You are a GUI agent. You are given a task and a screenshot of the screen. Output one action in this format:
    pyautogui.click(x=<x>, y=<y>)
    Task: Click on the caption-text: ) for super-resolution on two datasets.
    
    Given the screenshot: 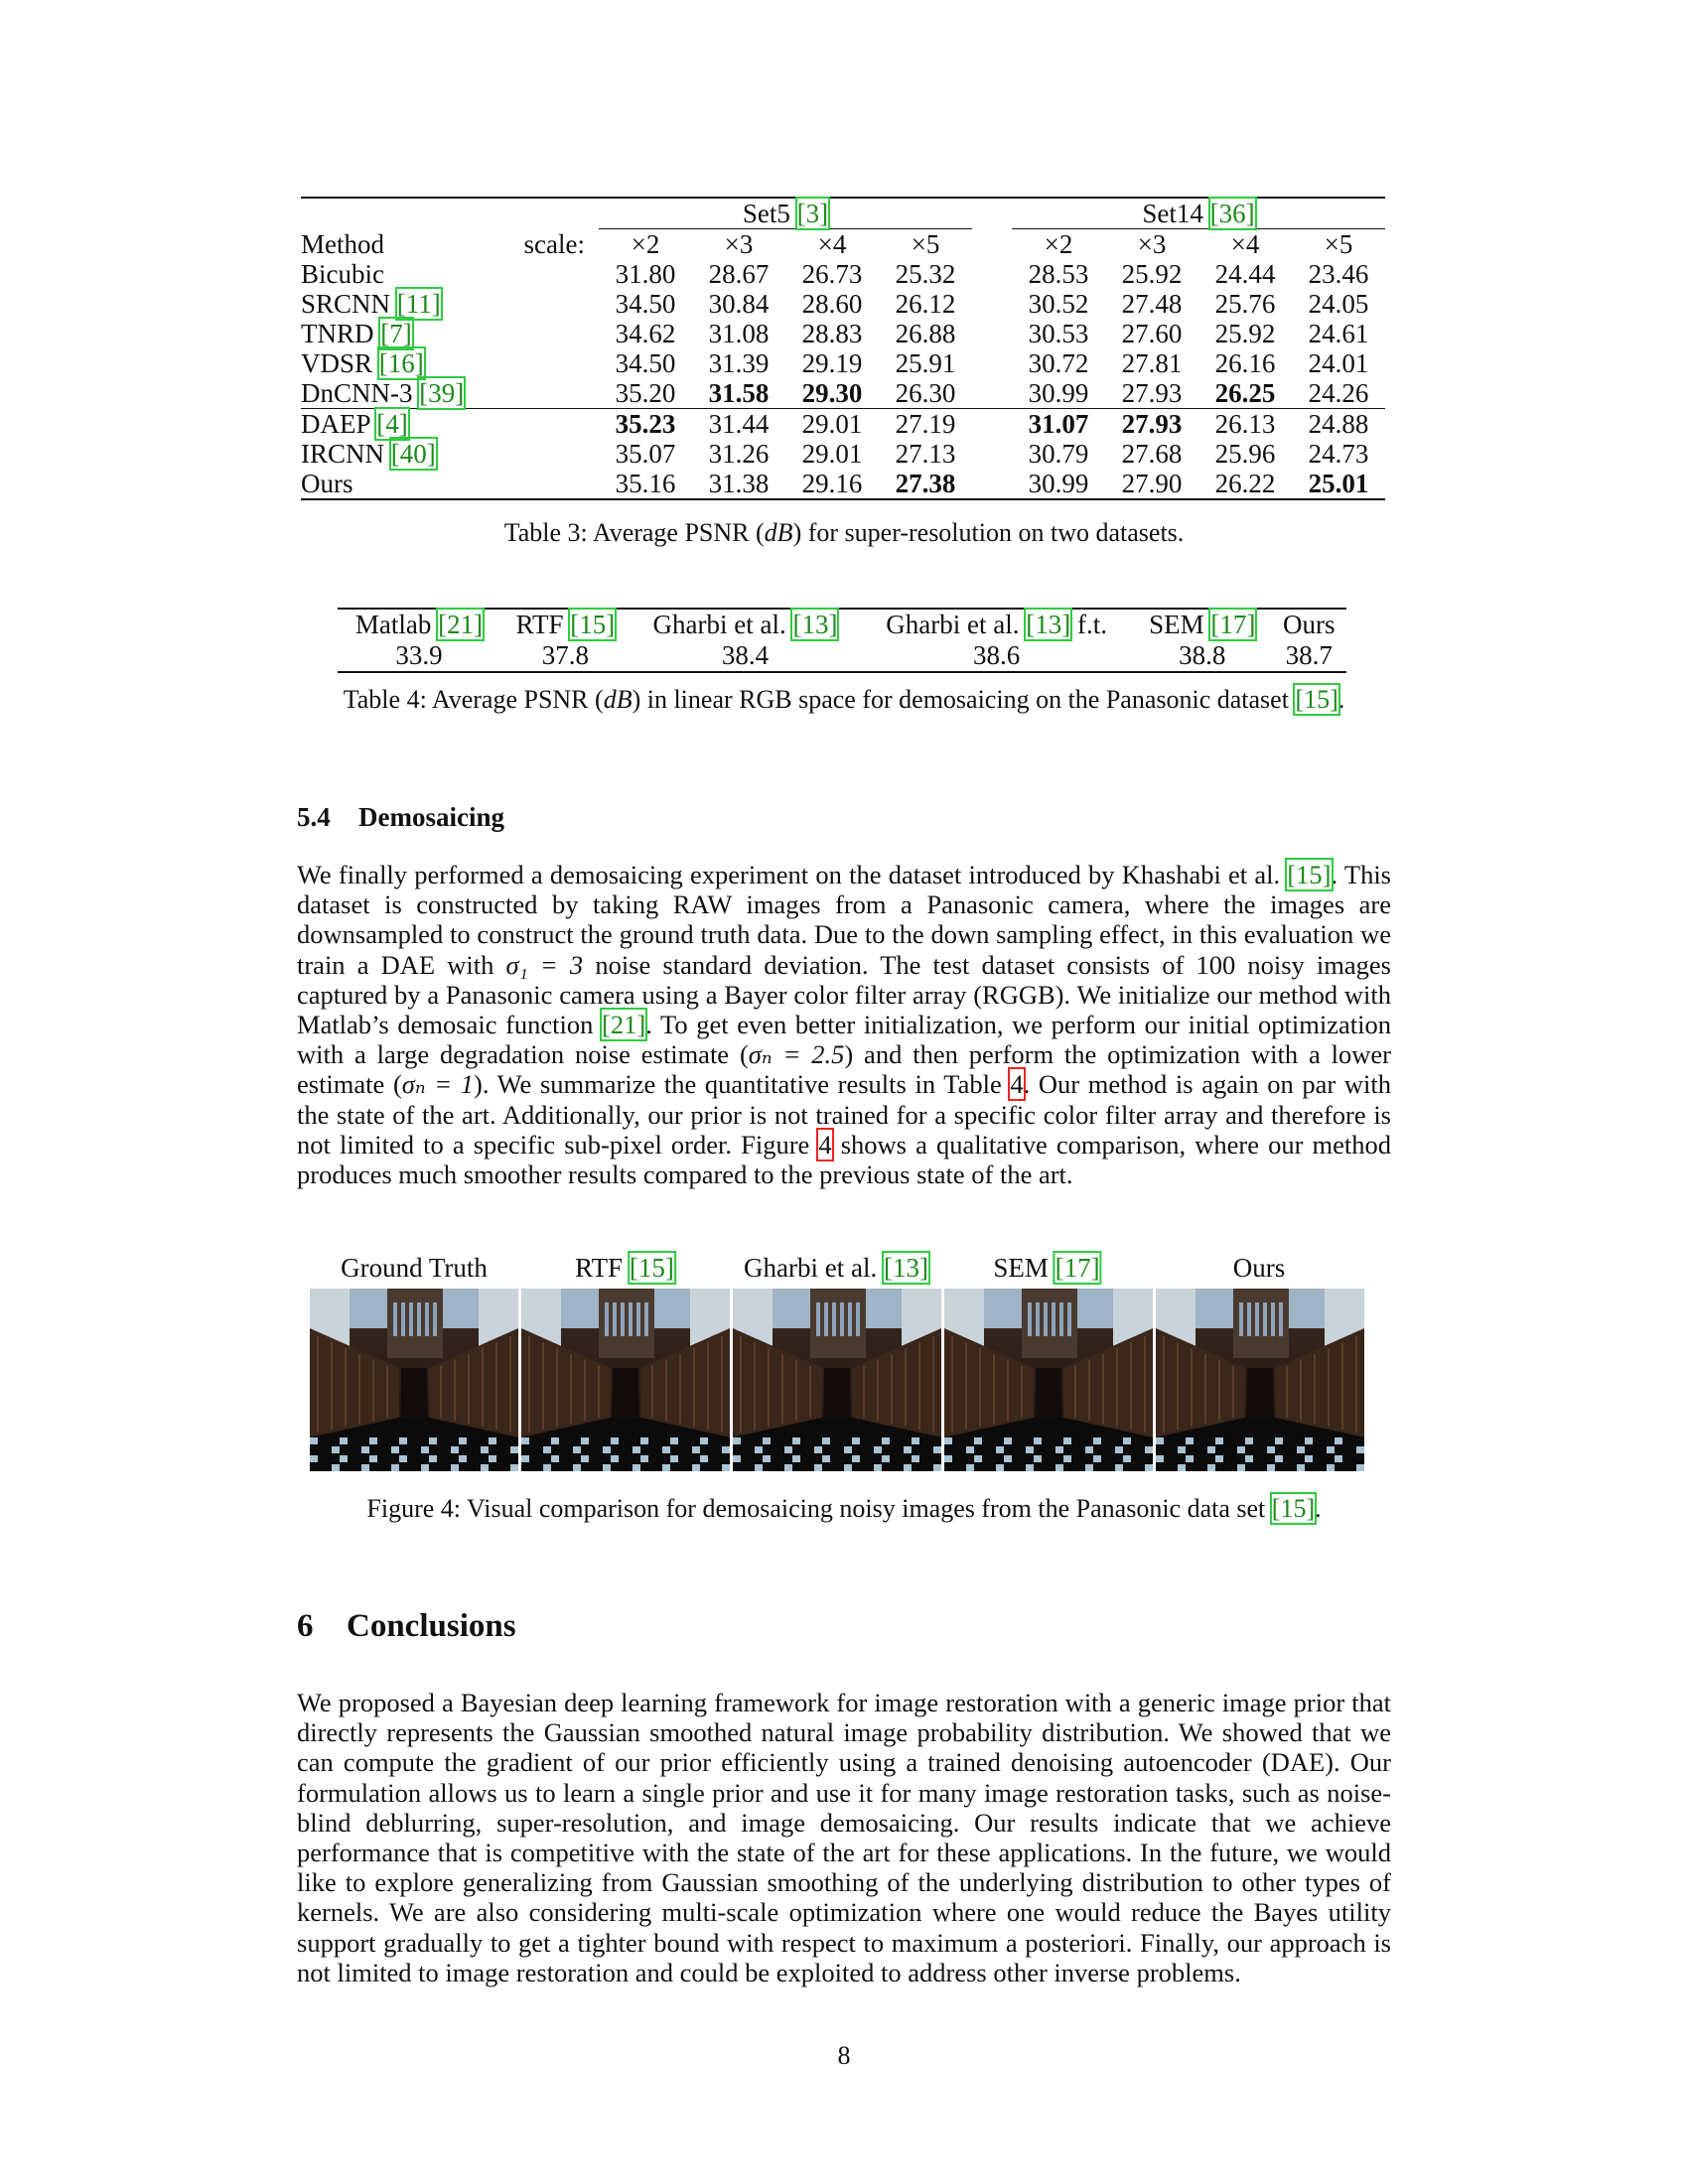 What is the action you would take?
    pyautogui.click(x=988, y=532)
    